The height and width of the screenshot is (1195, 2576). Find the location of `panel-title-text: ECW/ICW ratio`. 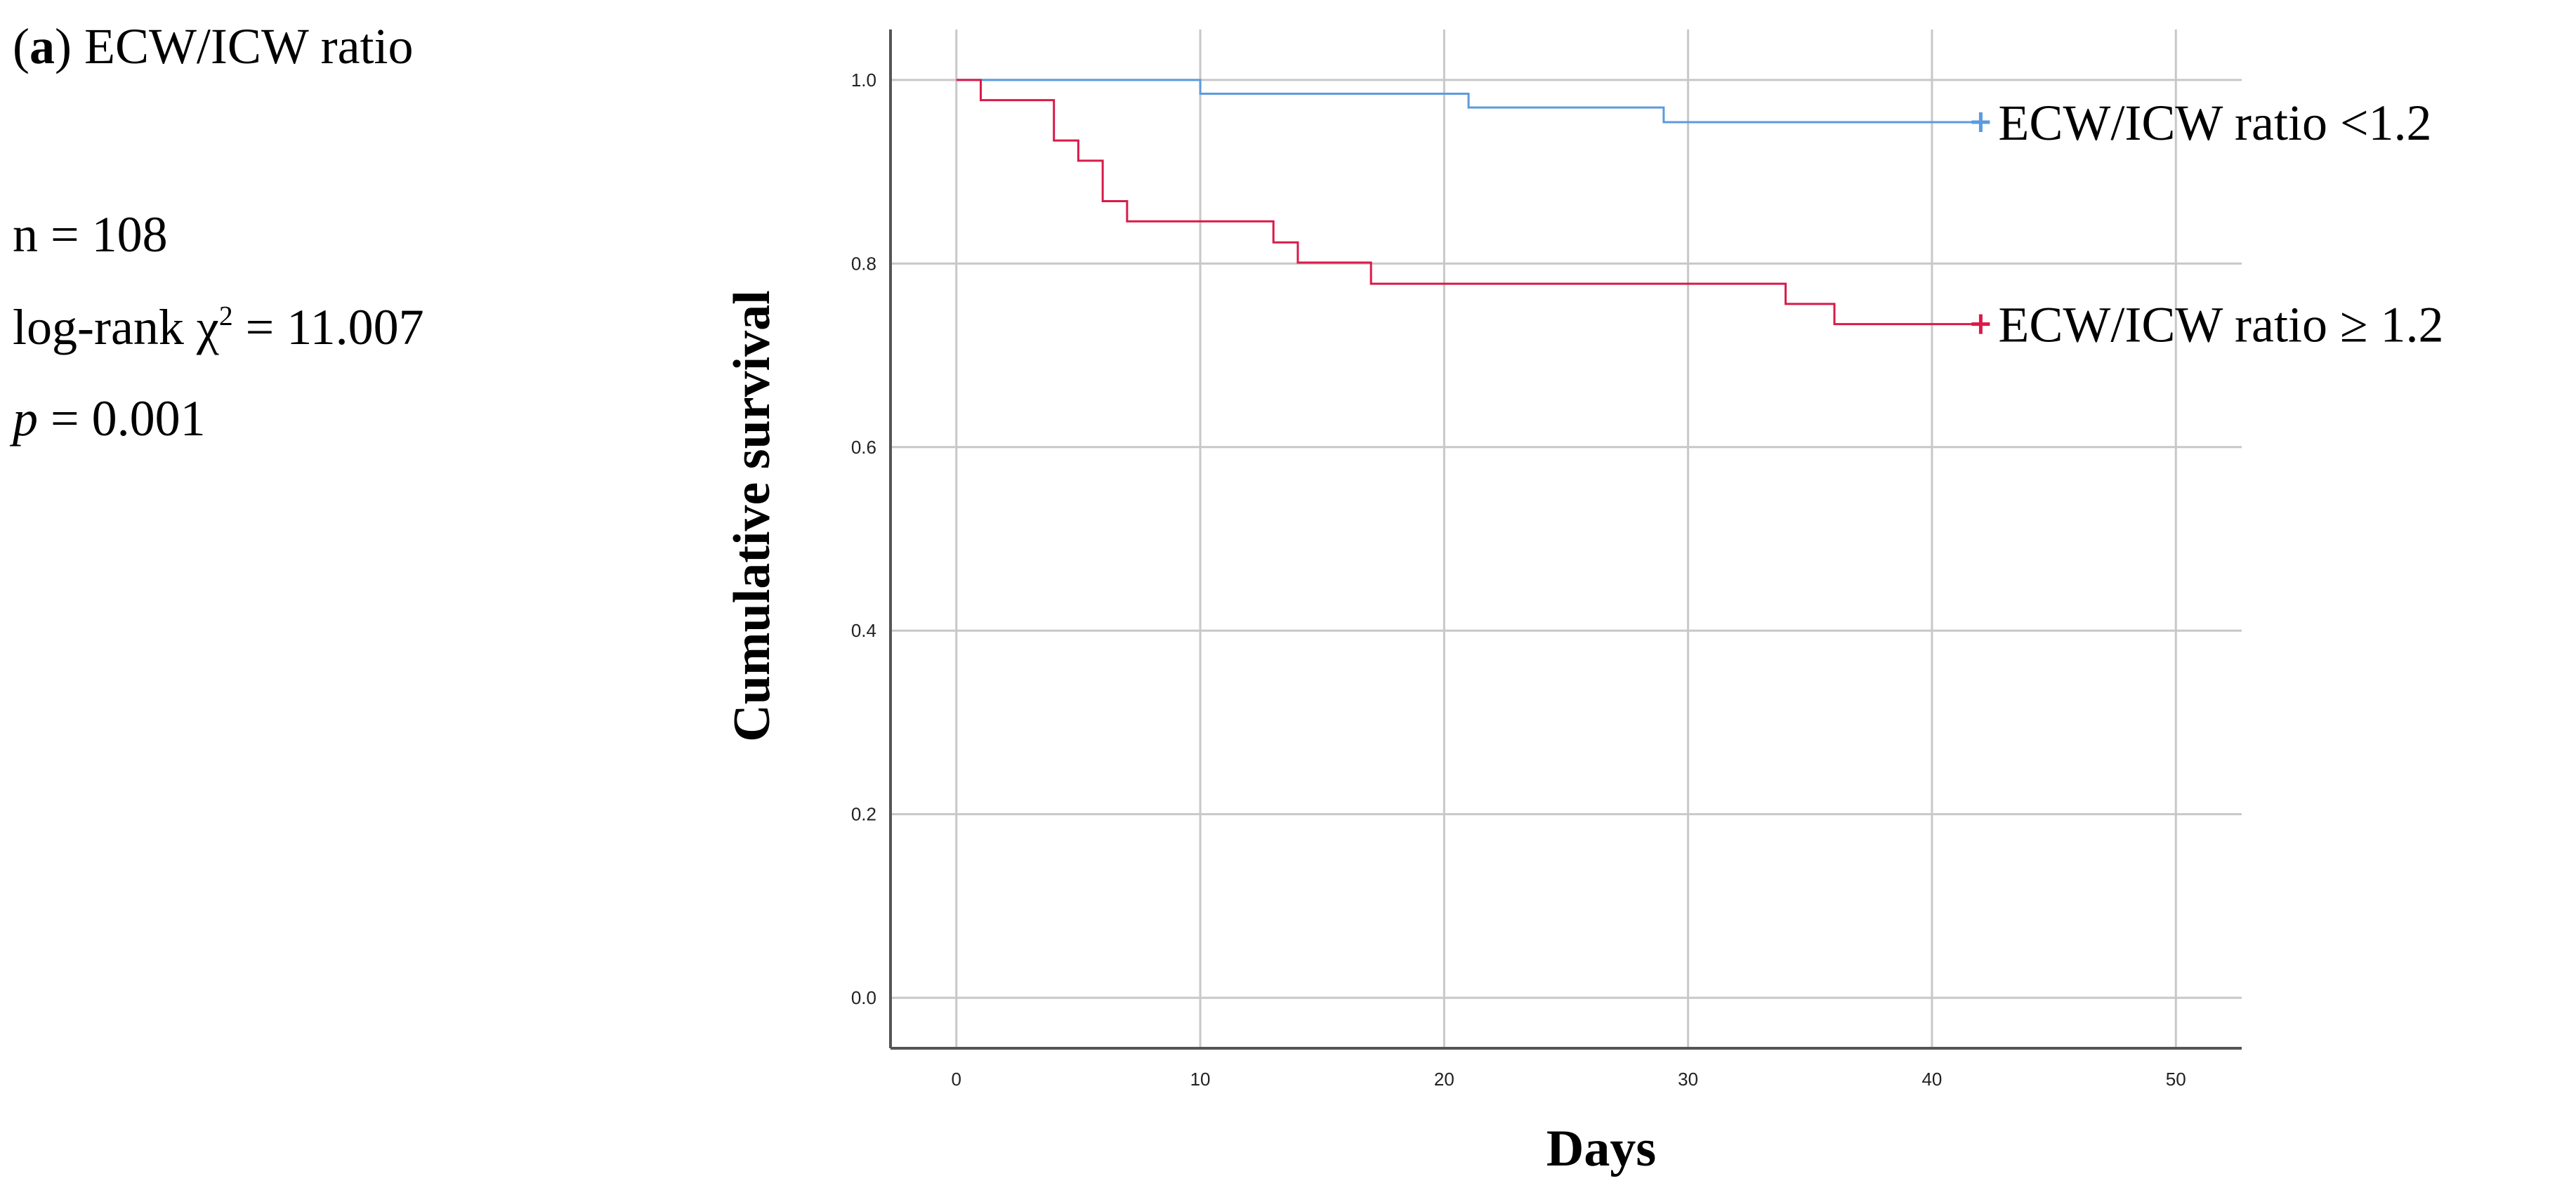

panel-title-text: ECW/ICW ratio is located at coordinates (249, 46).